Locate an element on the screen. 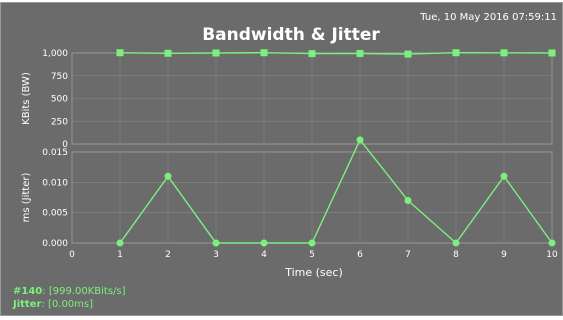 The width and height of the screenshot is (563, 320). bandwidth-y-axis-label: KBits (BW) is located at coordinates (26, 98).